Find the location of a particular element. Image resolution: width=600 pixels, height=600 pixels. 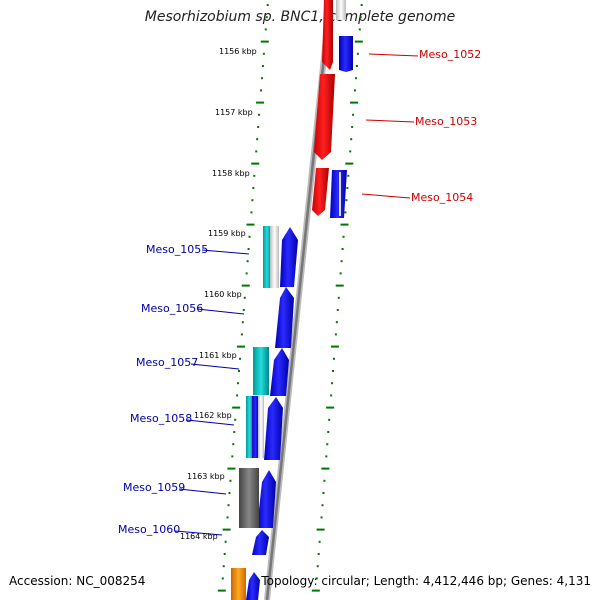

map-title: Mesorhizobium sp. BNC1, complete genome is located at coordinates (300, 17).